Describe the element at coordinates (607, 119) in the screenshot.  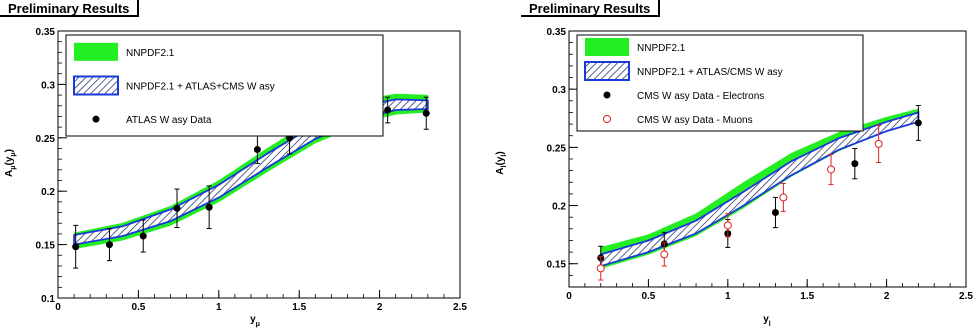
I see `legend-marker-open` at that location.